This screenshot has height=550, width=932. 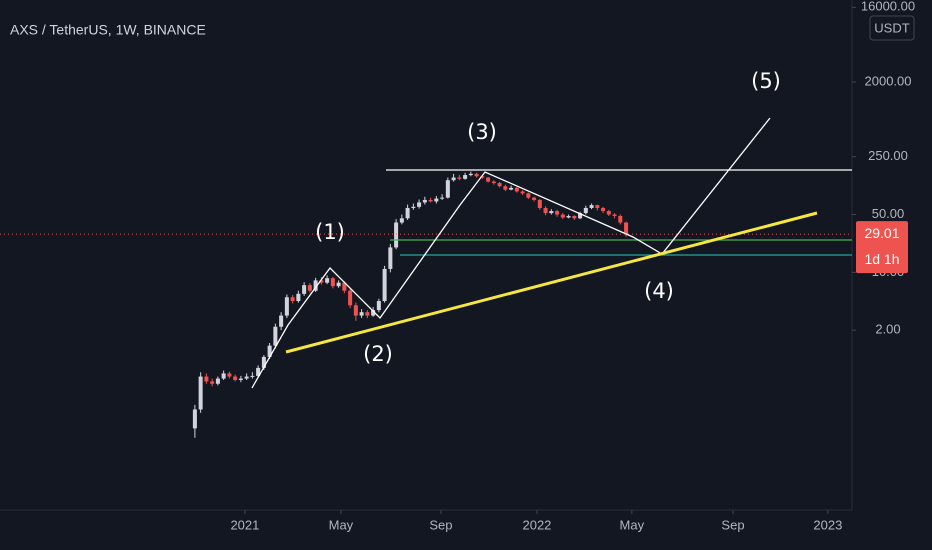 What do you see at coordinates (827, 524) in the screenshot?
I see `x-tick-label: 2023` at bounding box center [827, 524].